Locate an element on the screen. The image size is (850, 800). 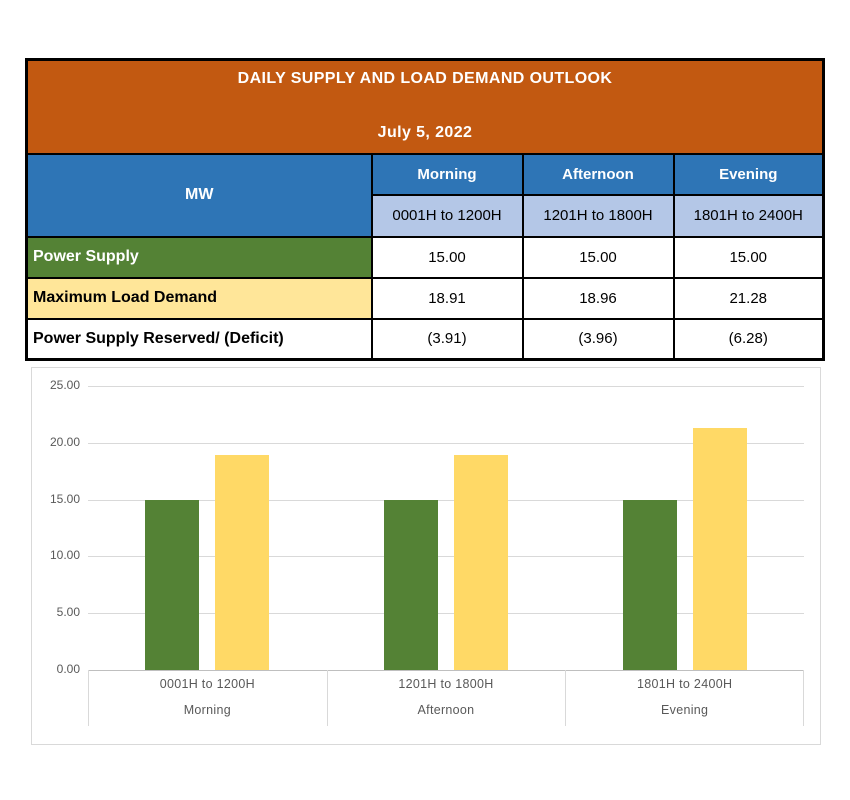
category-label-evening: 1801H to 2400H Evening is located at coordinates (684, 698).